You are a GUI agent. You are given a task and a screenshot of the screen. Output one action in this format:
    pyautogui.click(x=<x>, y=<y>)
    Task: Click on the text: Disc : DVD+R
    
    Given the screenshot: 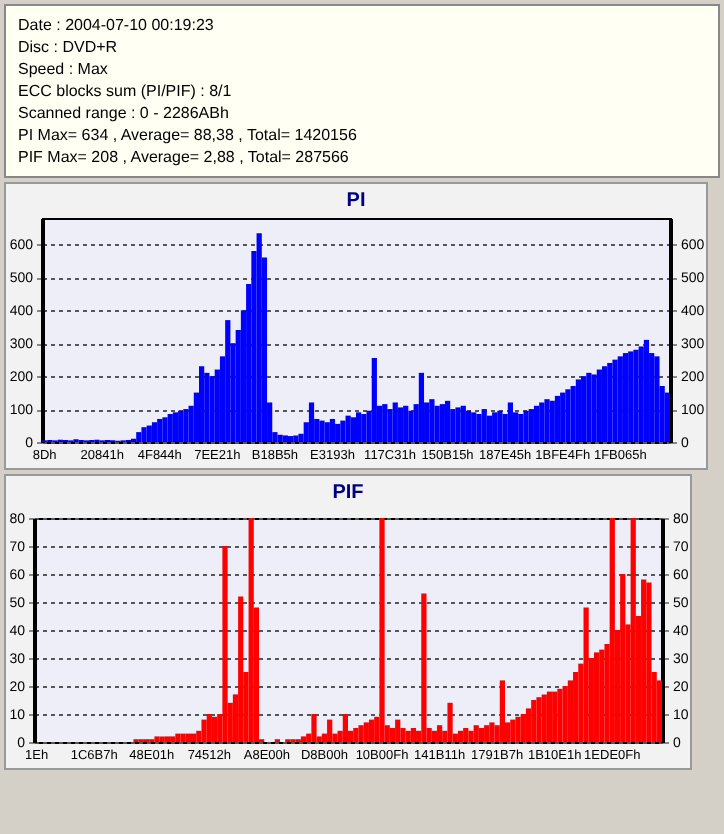 What is the action you would take?
    pyautogui.click(x=69, y=47)
    